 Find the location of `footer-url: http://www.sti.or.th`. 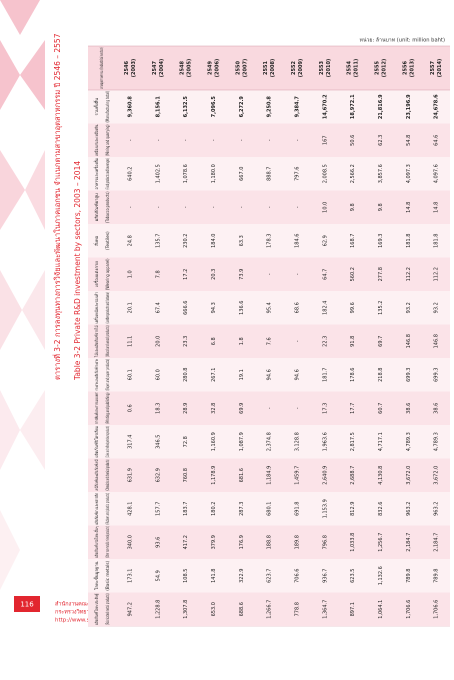

footer-url: http://www.sti.or.th is located at coordinates (81, 621).